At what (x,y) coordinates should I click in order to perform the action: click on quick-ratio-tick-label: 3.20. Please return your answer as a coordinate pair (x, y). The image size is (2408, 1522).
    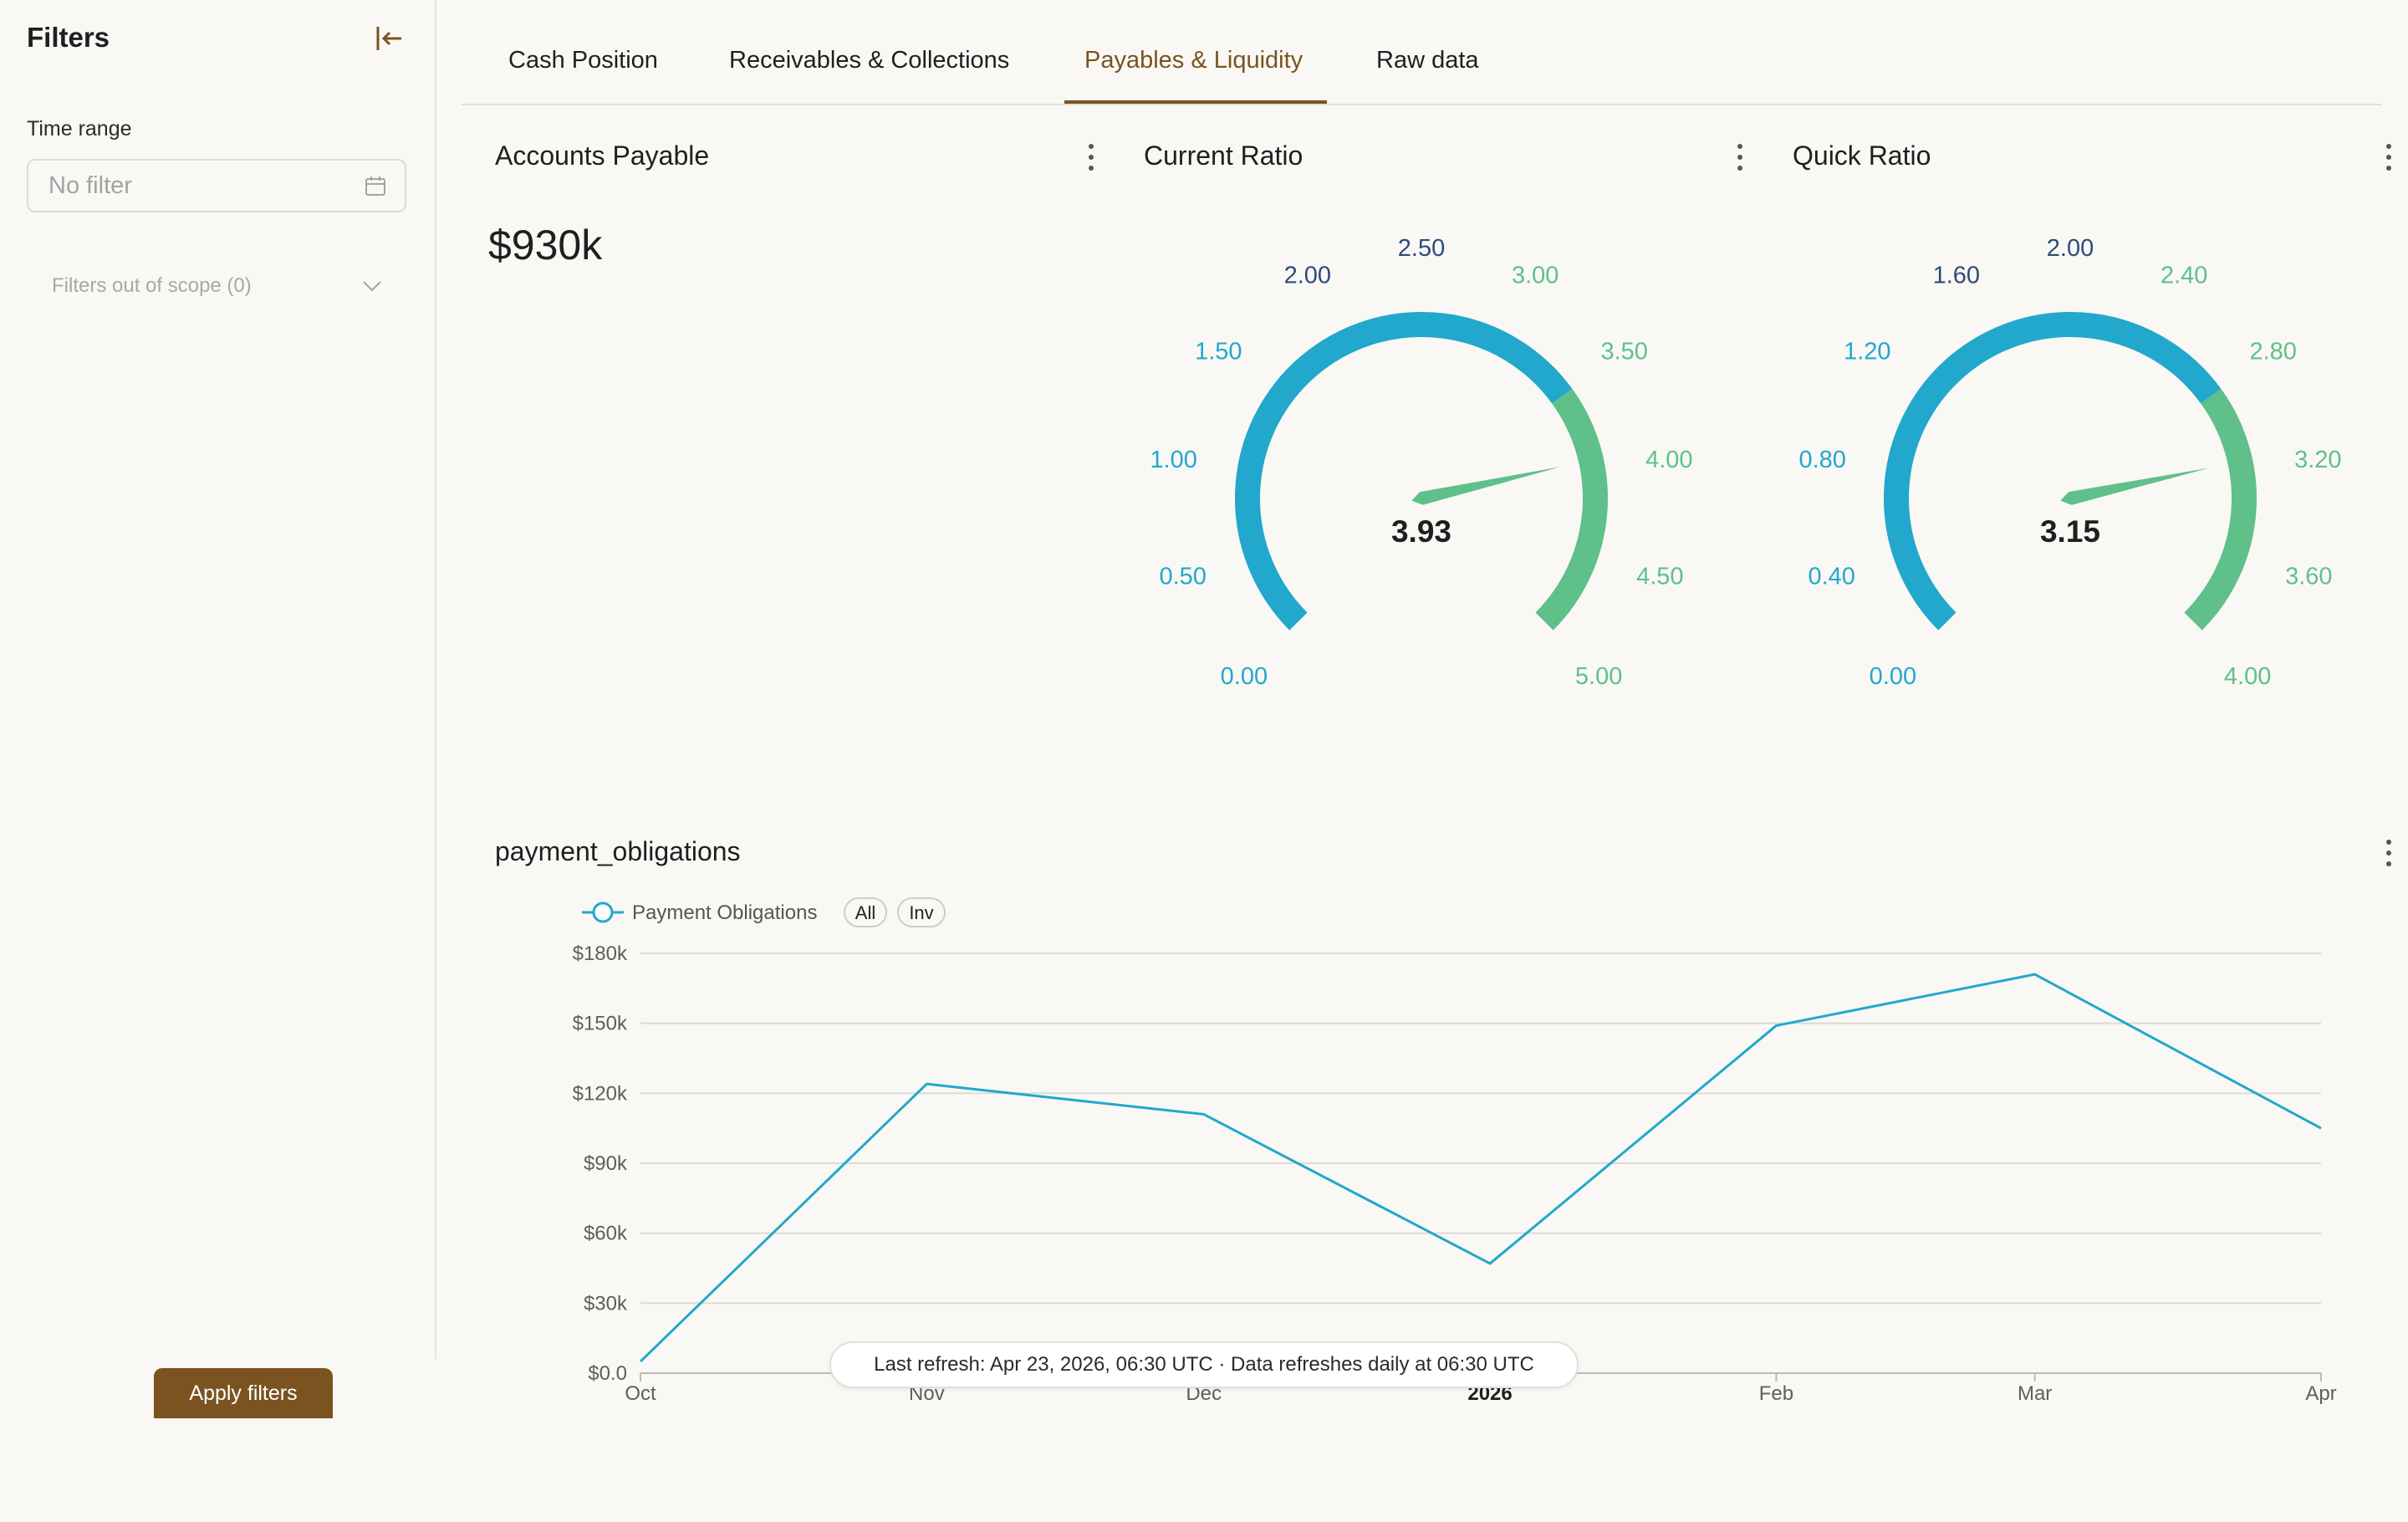
    Looking at the image, I should click on (2317, 460).